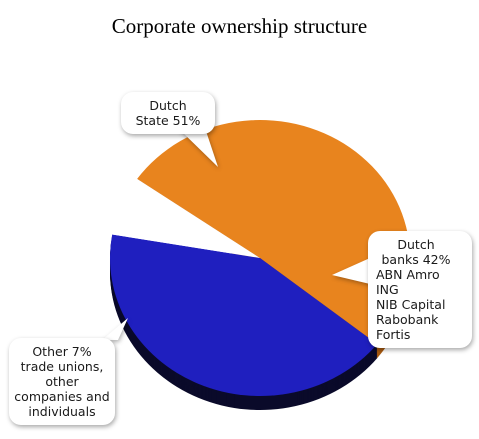  I want to click on bank-member: Fortis, so click(393, 334).